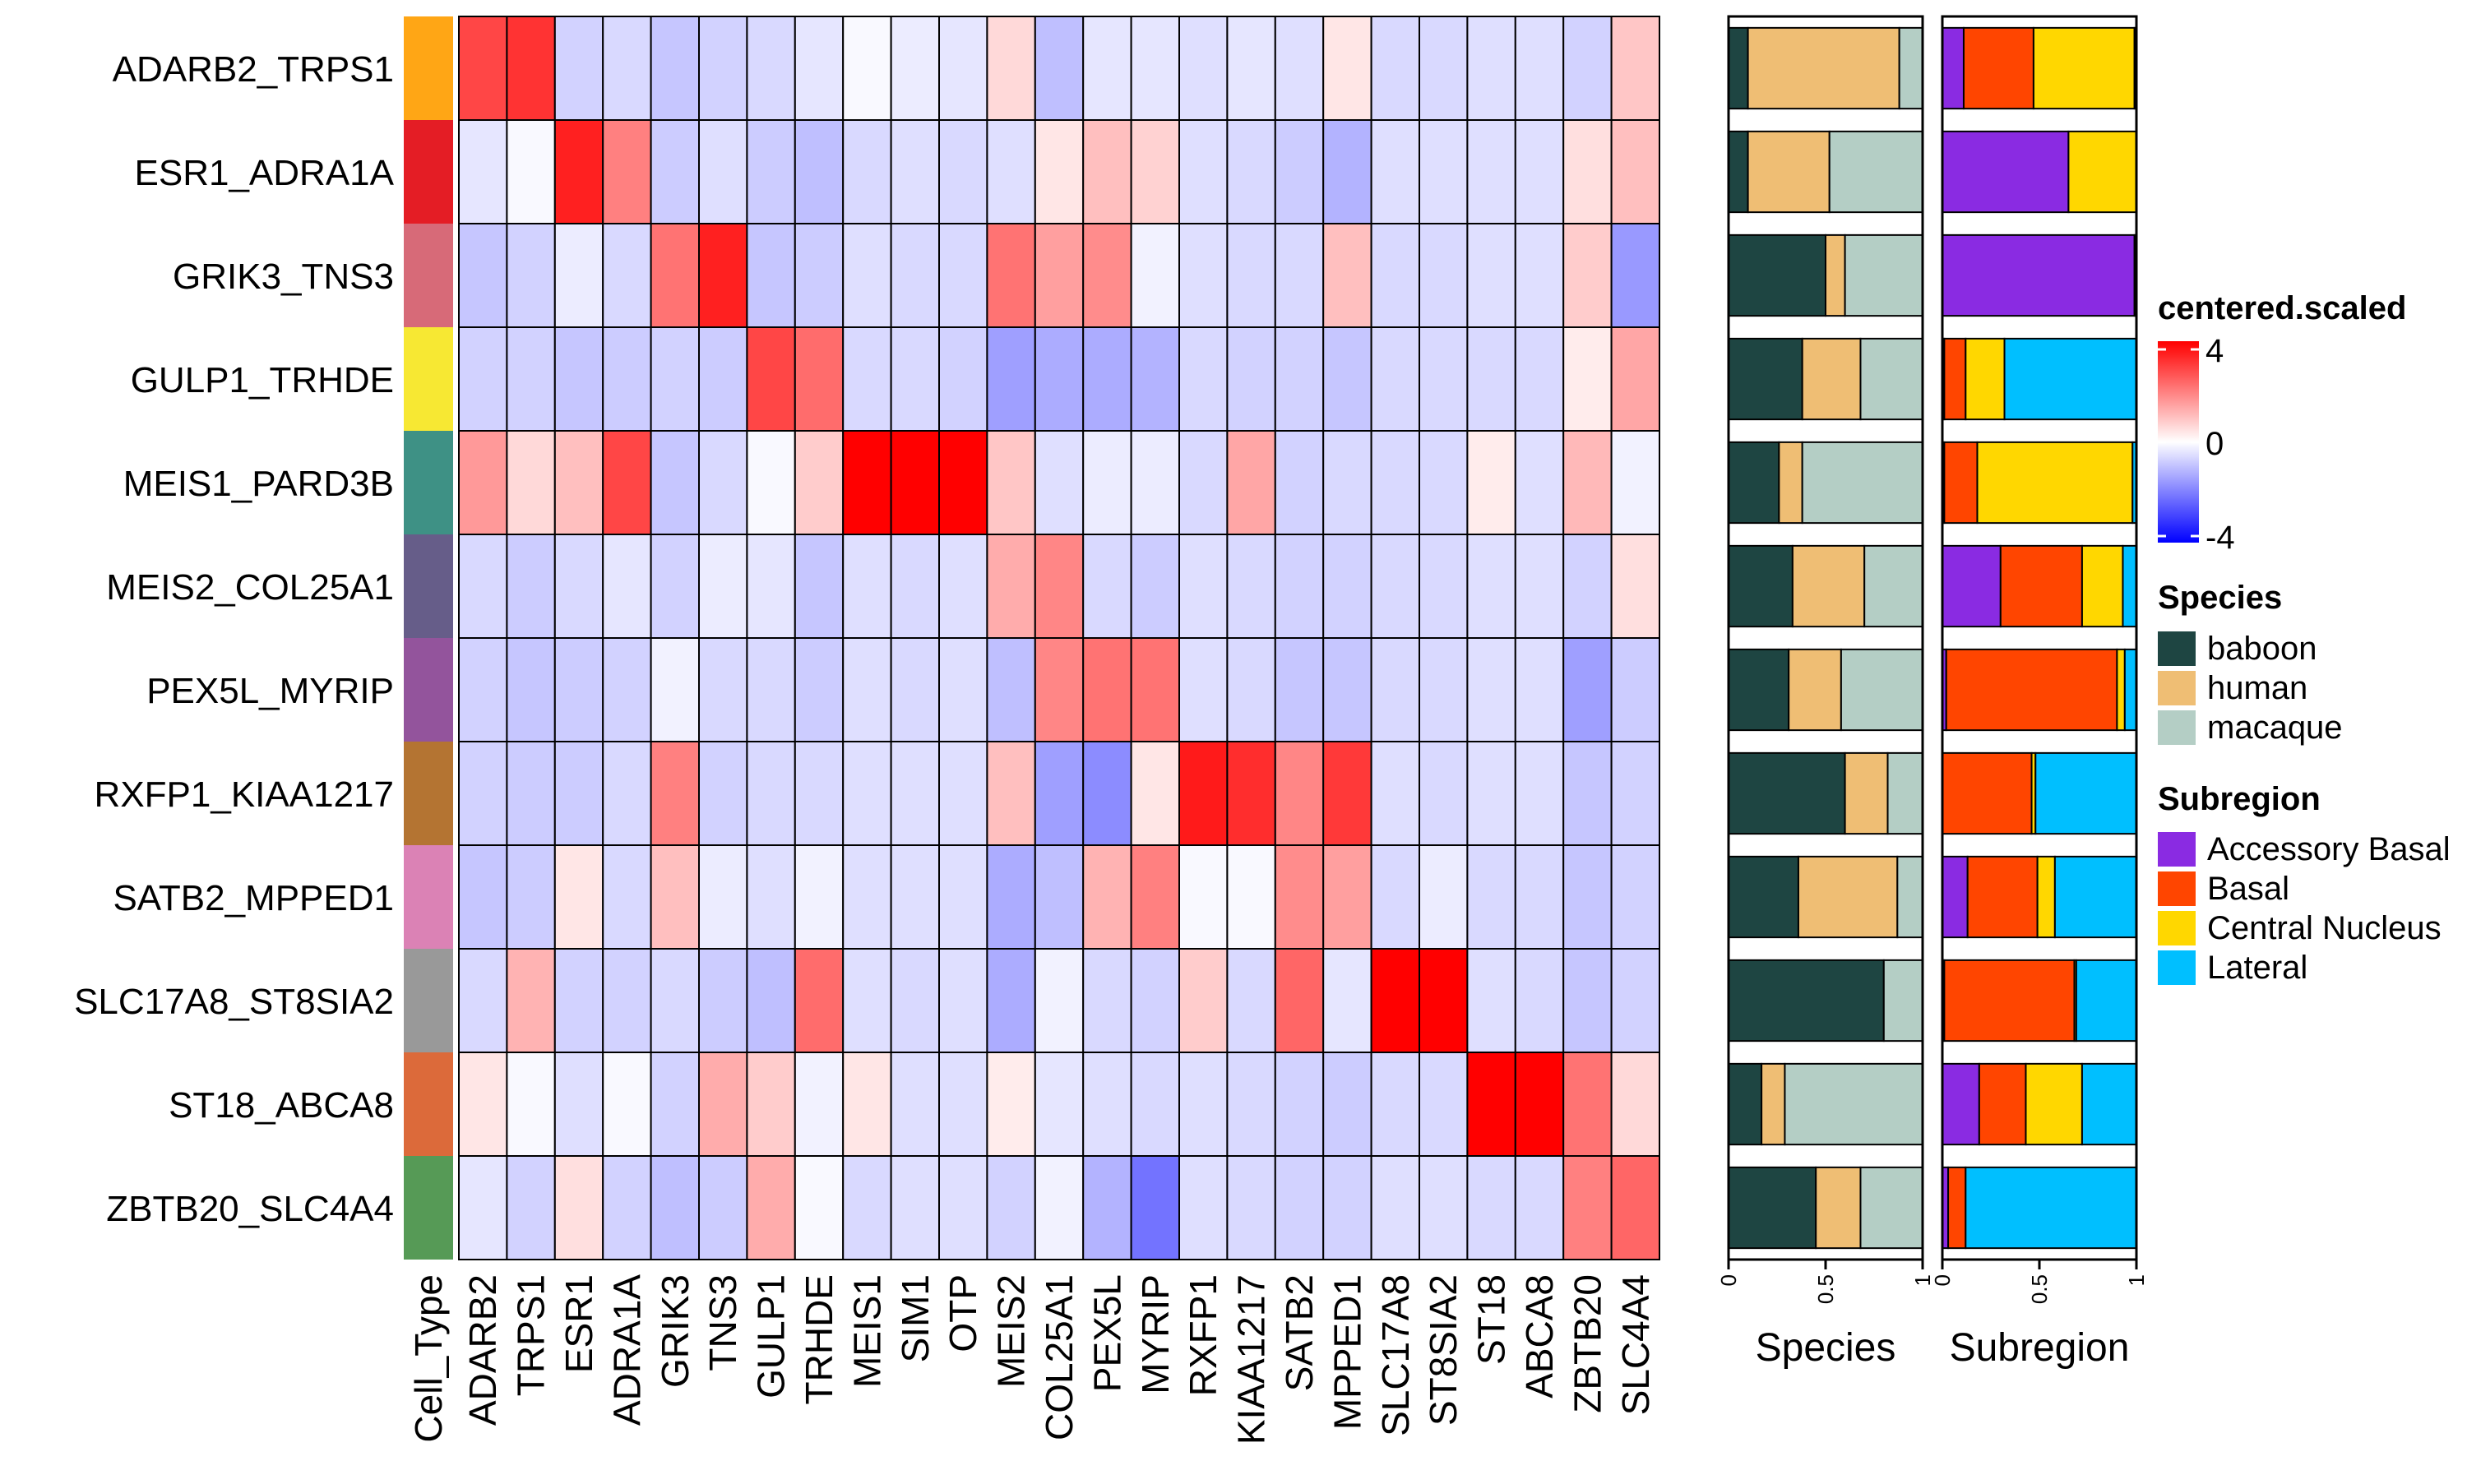  I want to click on species-bar-tick-label: 0.5, so click(1825, 1289).